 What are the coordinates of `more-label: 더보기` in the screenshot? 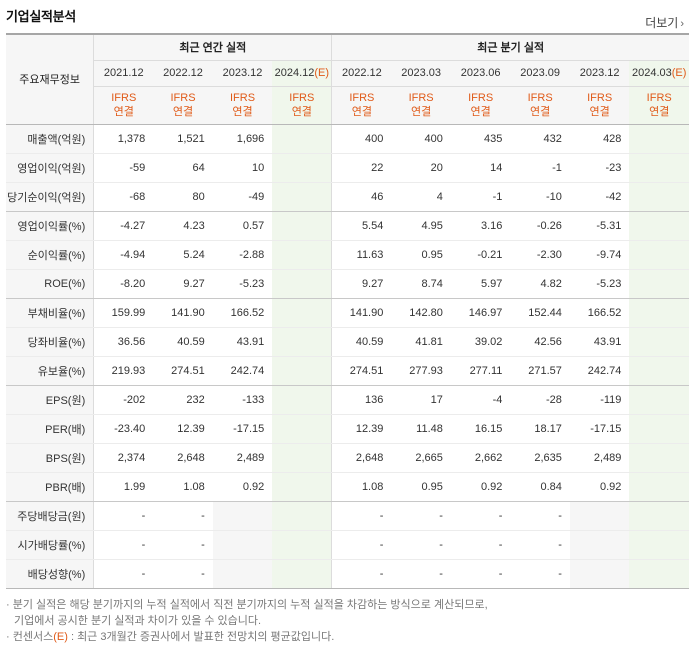 It's located at (662, 23).